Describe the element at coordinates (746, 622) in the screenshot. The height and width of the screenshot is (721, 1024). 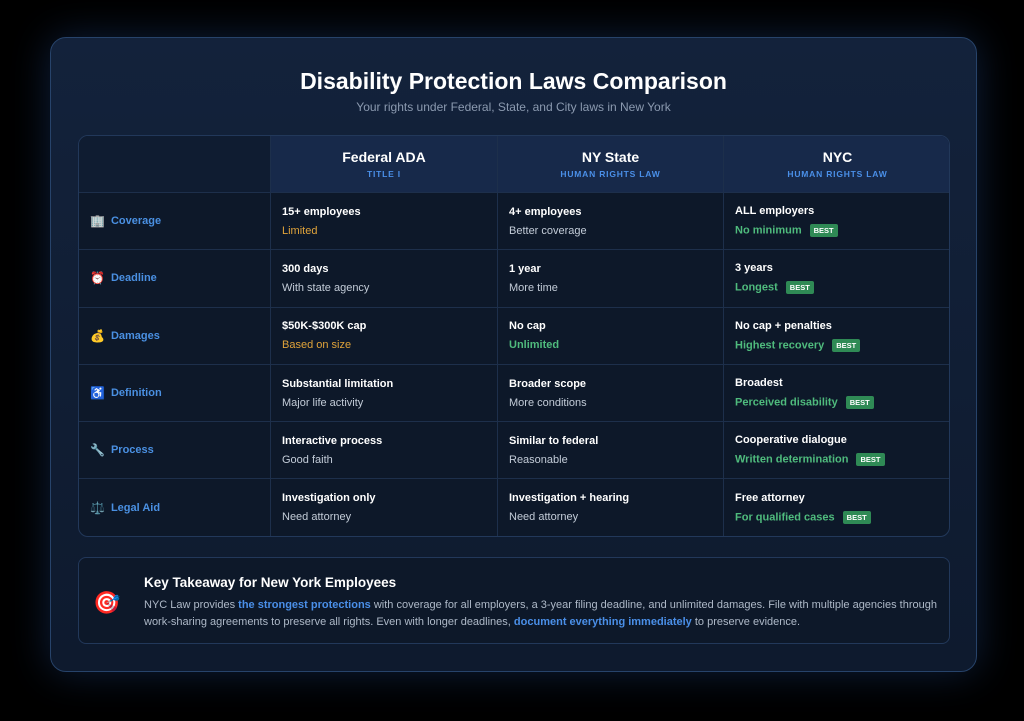
I see `text: to preserve evidence.` at that location.